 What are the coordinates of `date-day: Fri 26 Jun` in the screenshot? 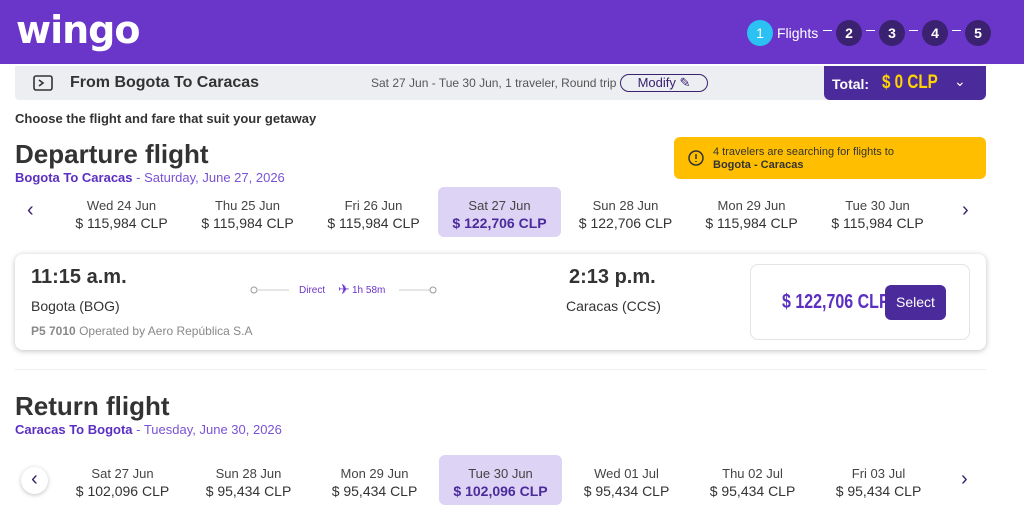 It's located at (373, 205).